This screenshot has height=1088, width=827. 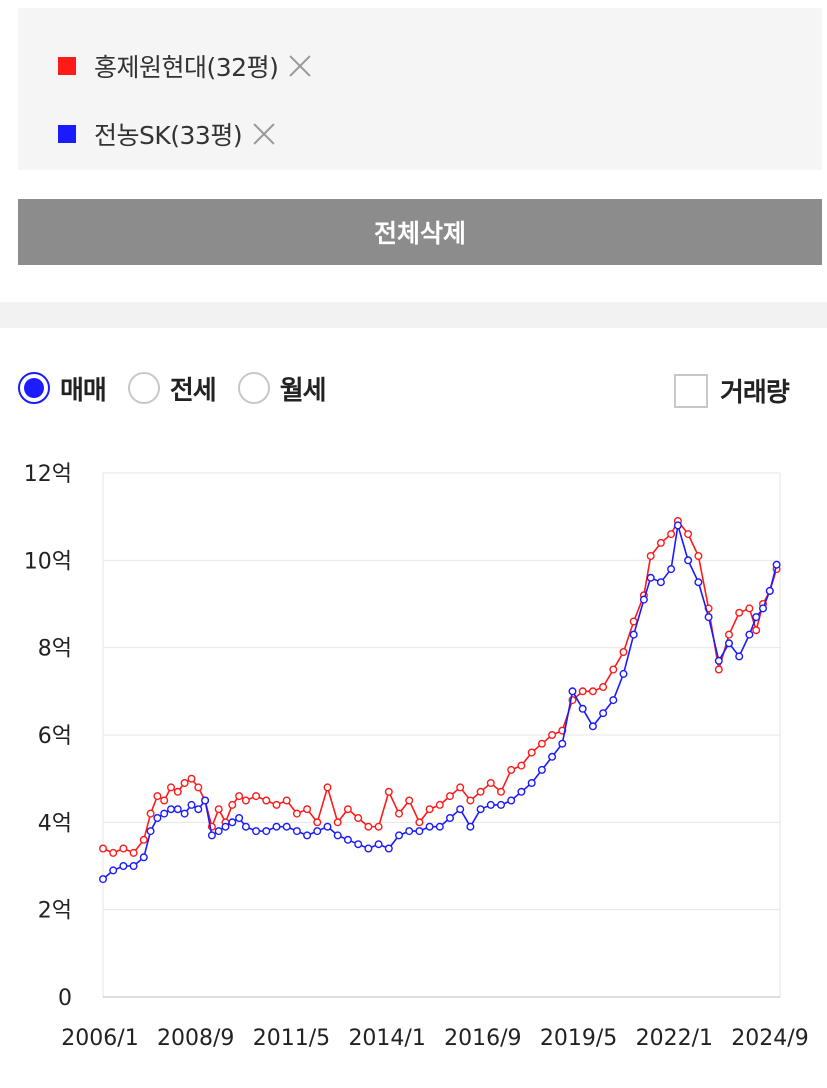 I want to click on trade-type-selector: 매매 전세 월세, so click(x=183, y=388).